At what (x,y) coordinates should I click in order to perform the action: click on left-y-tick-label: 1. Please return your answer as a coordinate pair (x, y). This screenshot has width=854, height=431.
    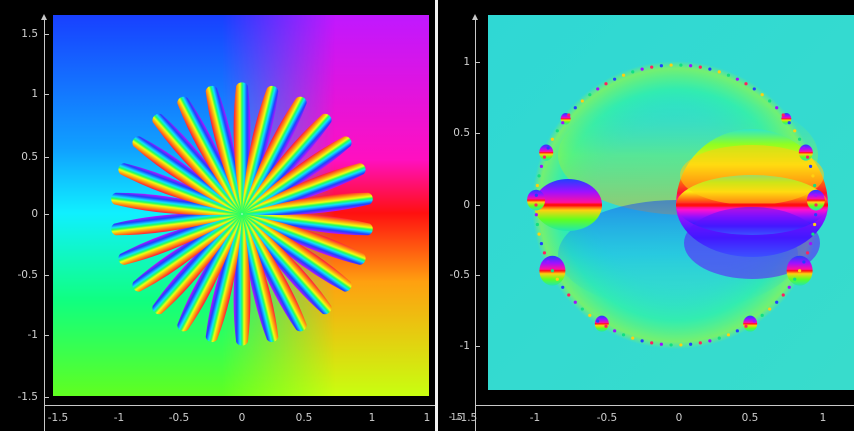
    Looking at the image, I should click on (34, 94).